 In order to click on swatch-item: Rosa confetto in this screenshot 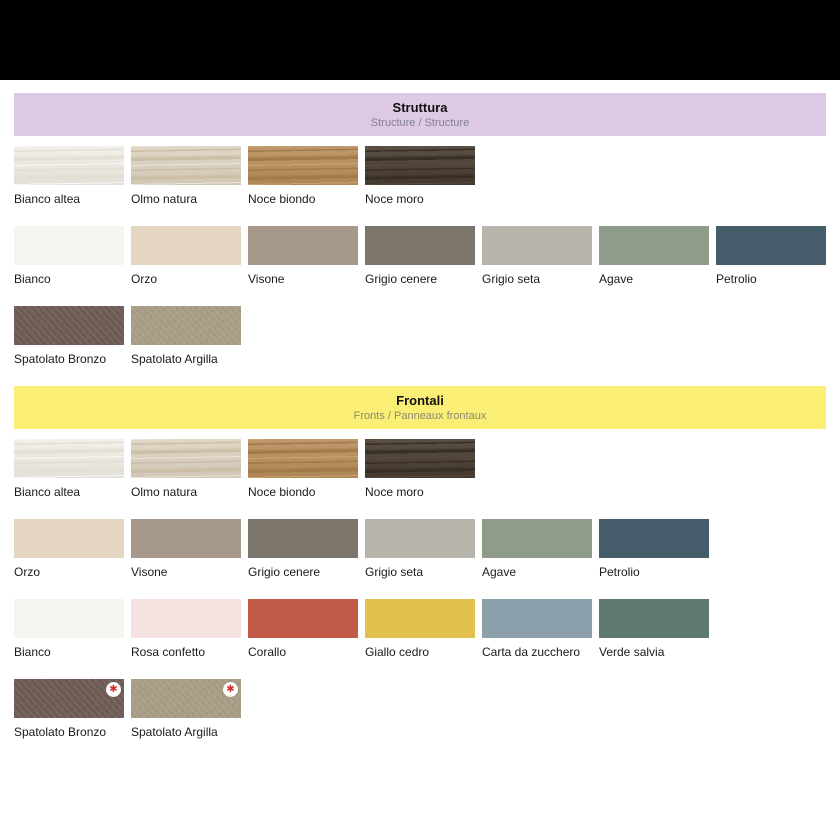, I will do `click(186, 629)`.